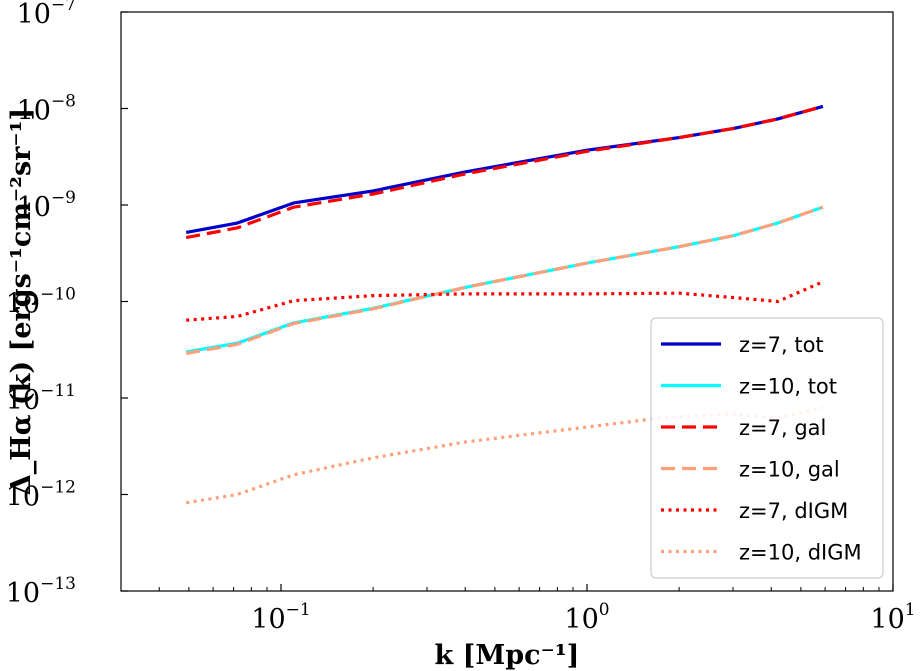  I want to click on y-tick-label: 10⁻⁷, so click(46, 15).